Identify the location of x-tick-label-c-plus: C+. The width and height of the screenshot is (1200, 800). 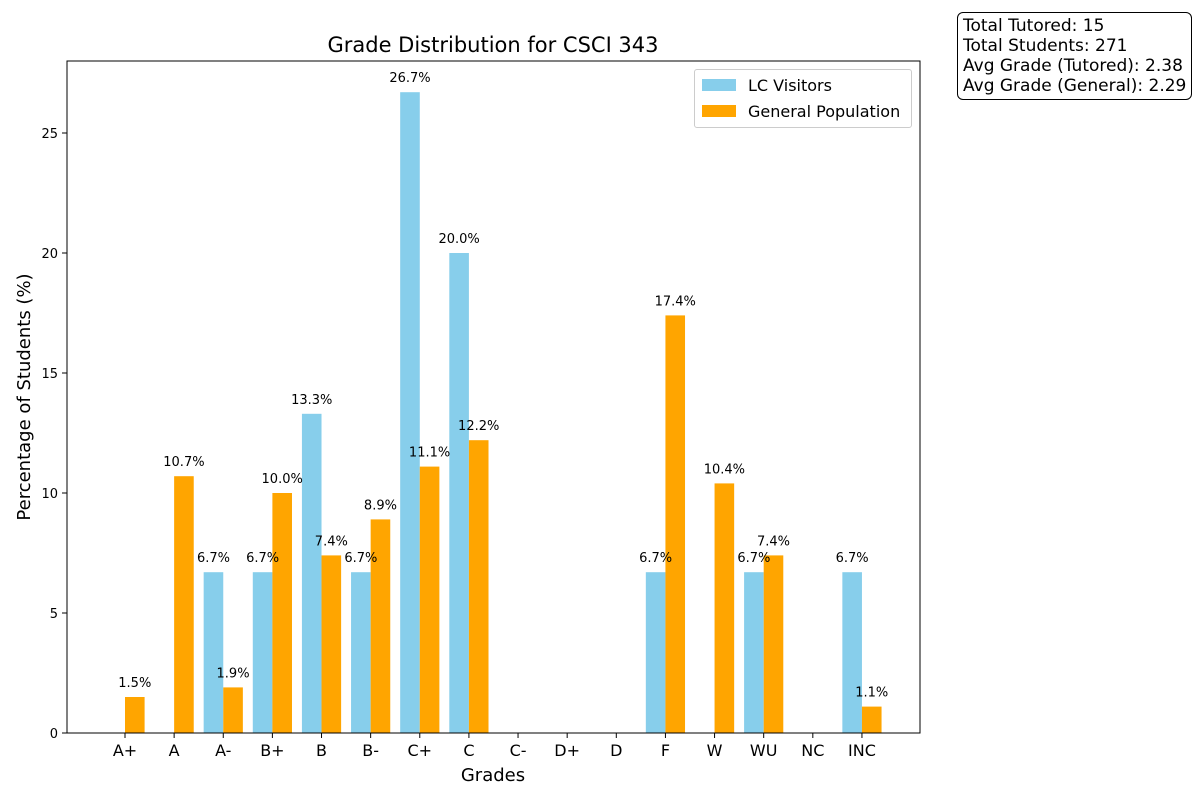
(419, 750).